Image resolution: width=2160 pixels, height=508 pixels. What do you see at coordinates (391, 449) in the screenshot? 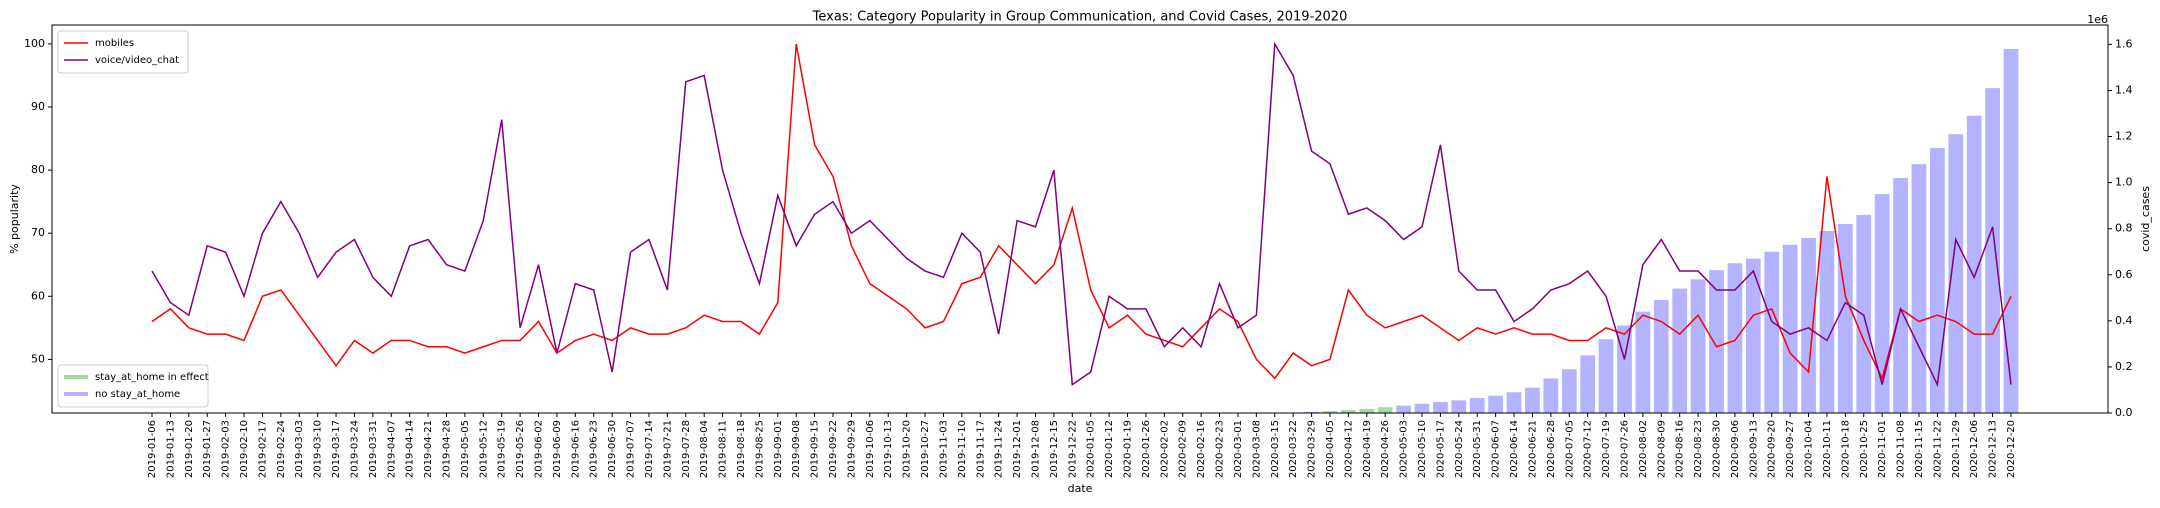
I see `x-tick-label: 2019-04-07` at bounding box center [391, 449].